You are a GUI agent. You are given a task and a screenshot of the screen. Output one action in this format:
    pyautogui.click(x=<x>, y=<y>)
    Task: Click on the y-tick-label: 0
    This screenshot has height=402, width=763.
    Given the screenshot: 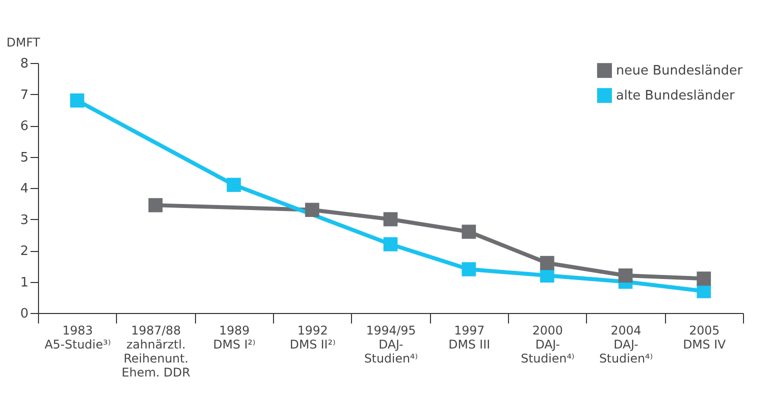 What is the action you would take?
    pyautogui.click(x=24, y=314)
    